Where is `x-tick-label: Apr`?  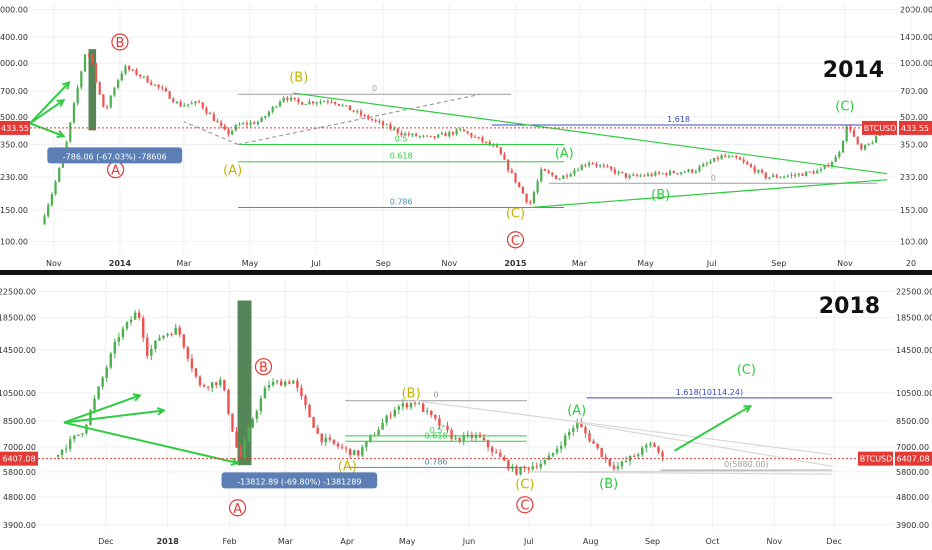
x-tick-label: Apr is located at coordinates (347, 541).